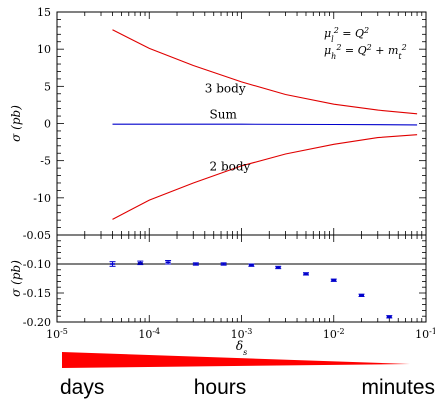 The width and height of the screenshot is (435, 402). Describe the element at coordinates (365, 52) in the screenshot. I see `scale-formula-heavy: μh2 = Q2 + mt2` at that location.